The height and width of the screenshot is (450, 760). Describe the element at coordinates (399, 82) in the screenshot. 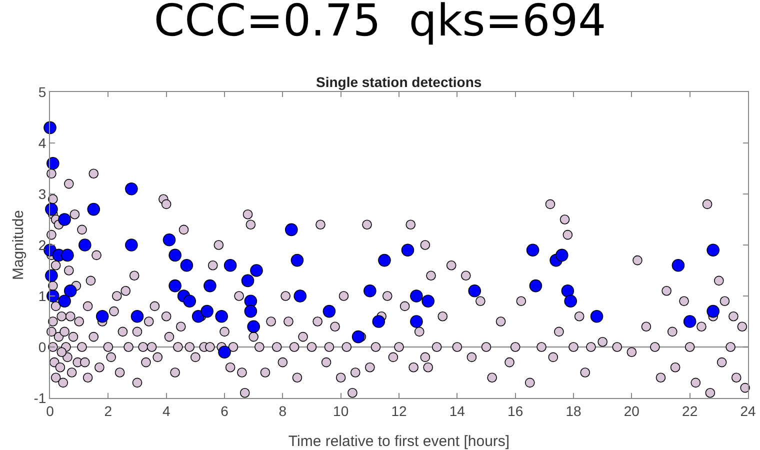

I see `chart-subtitle: Single station detections` at that location.